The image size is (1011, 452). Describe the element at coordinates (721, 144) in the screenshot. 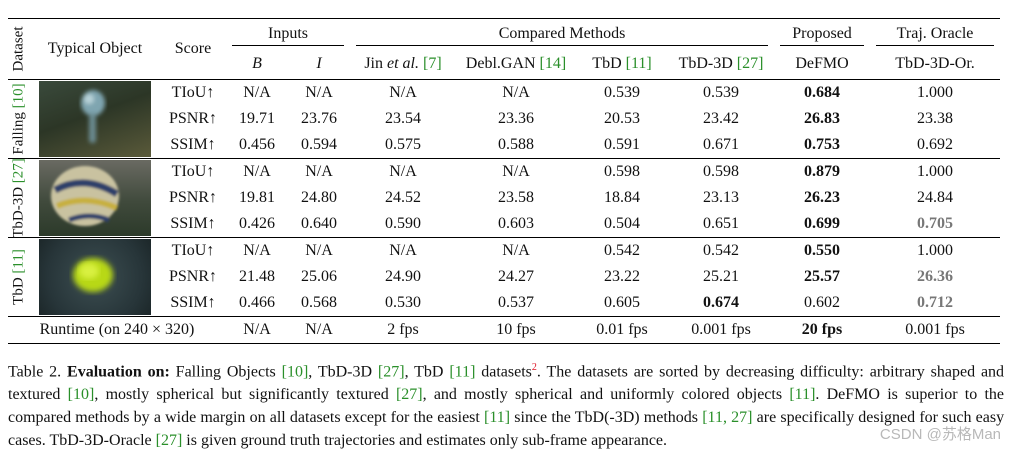

I see `table-cell: 0.671` at that location.